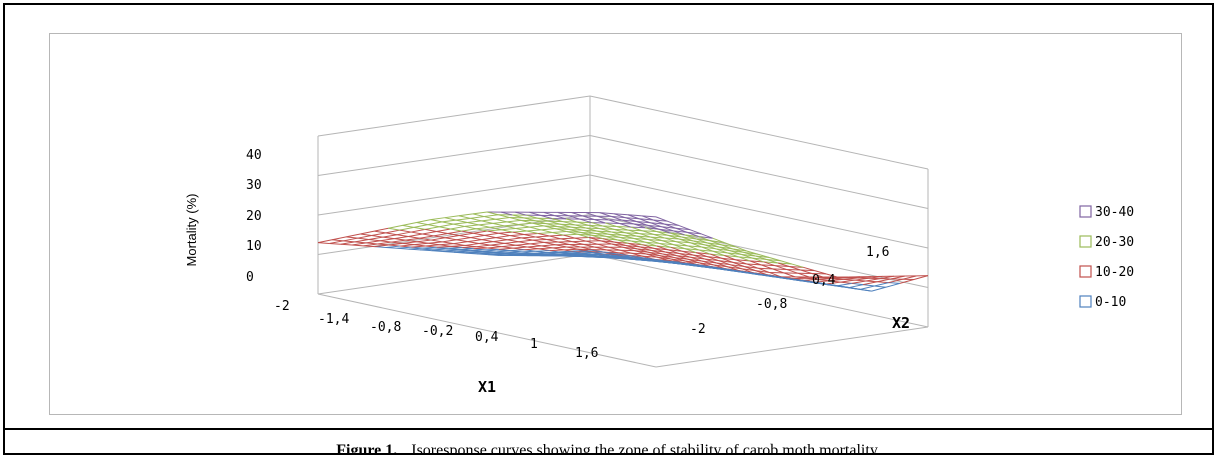  Describe the element at coordinates (534, 344) in the screenshot. I see `x-tick-label: 1` at that location.